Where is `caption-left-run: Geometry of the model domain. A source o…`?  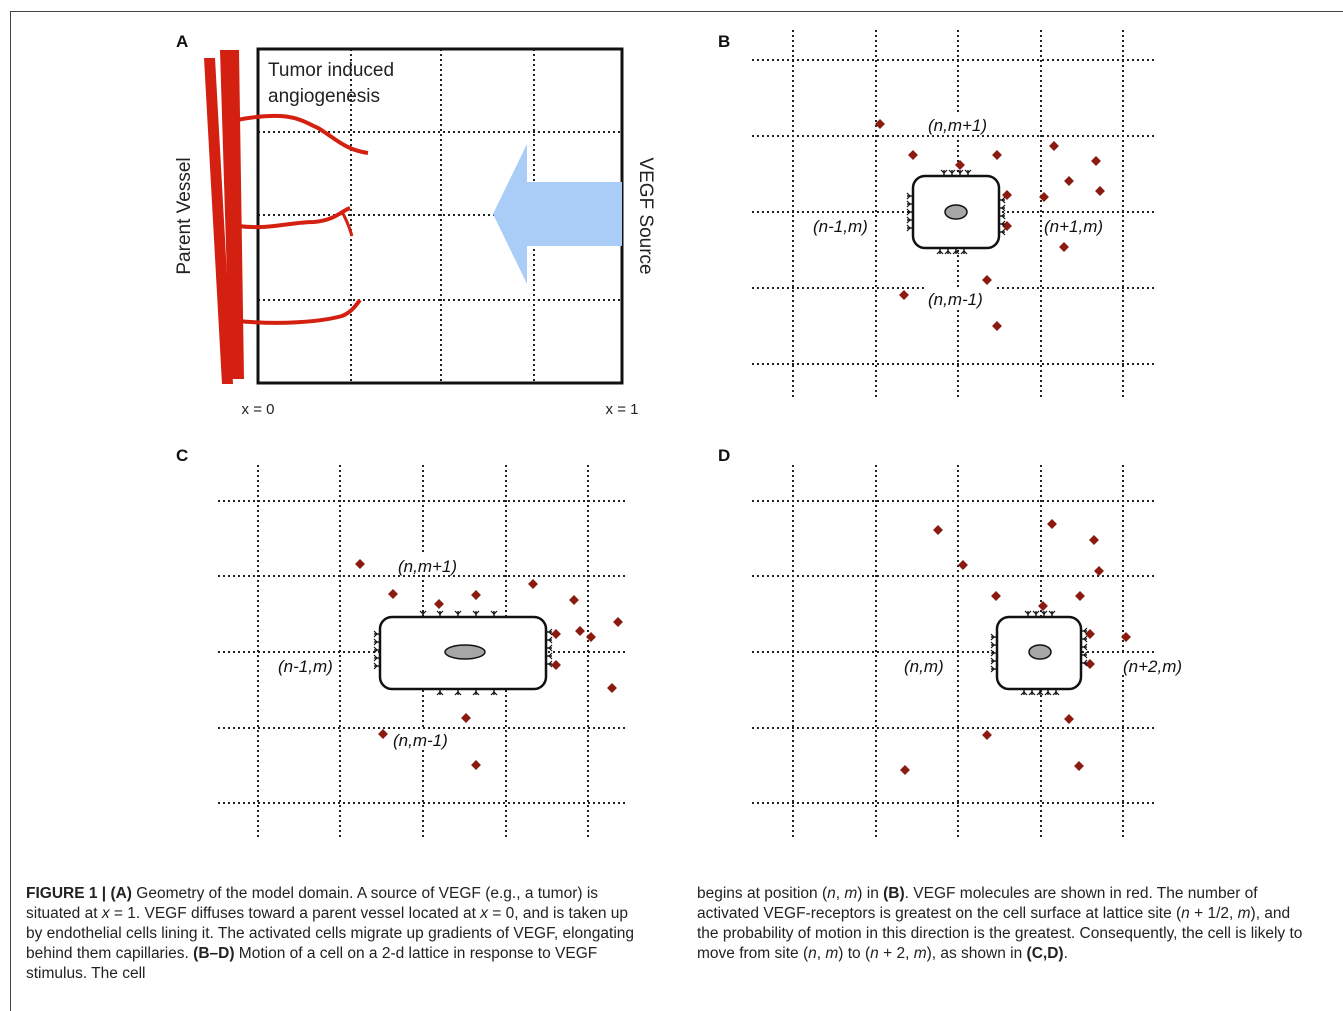 caption-left-run: Geometry of the model domain. A source o… is located at coordinates (312, 903).